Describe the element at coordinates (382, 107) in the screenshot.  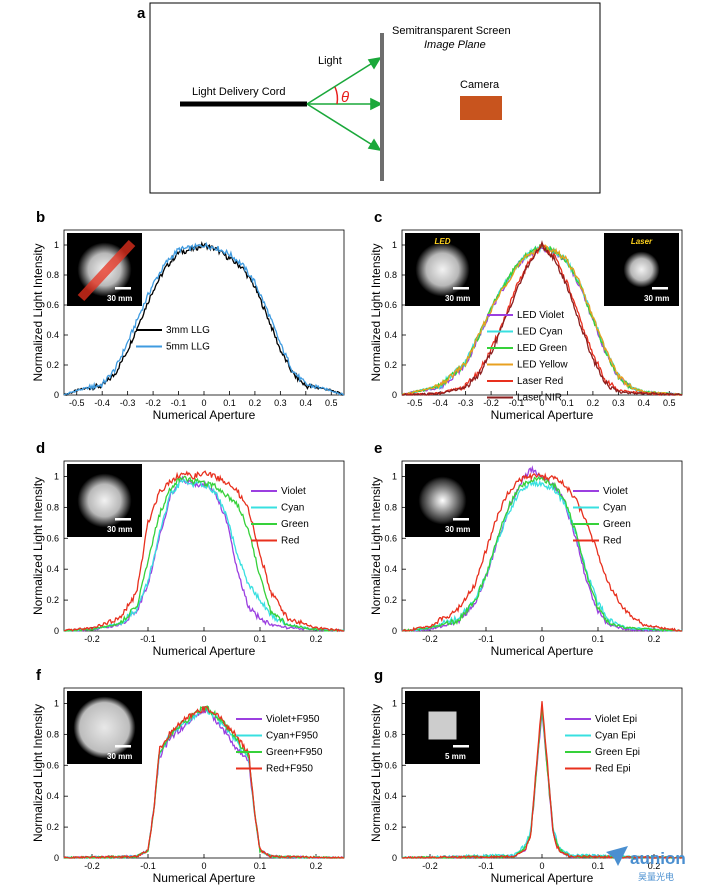
I see `semitransparent-screen` at that location.